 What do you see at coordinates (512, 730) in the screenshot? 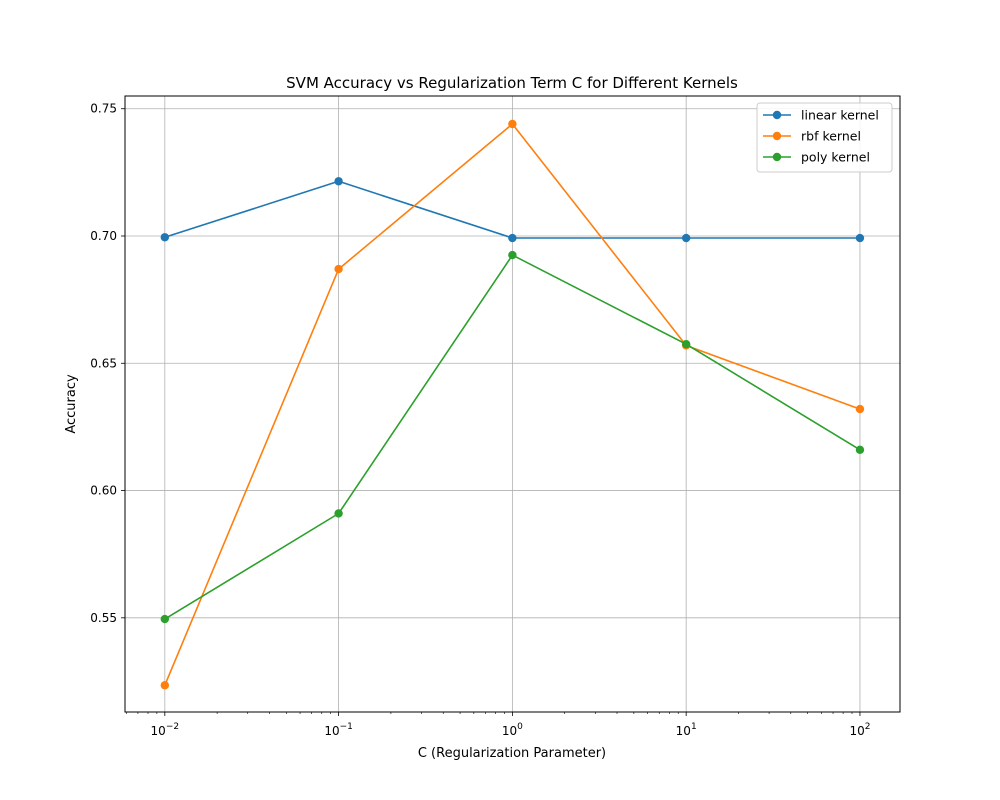
I see `x-tick-label: 10⁰` at bounding box center [512, 730].